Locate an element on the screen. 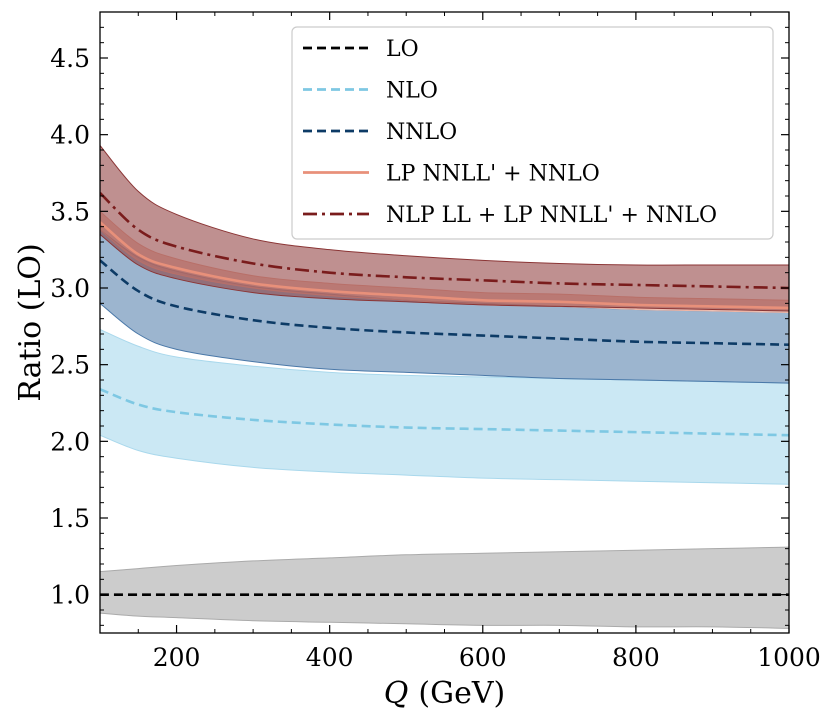 The image size is (831, 725). x-tick-label: 400 is located at coordinates (330, 657).